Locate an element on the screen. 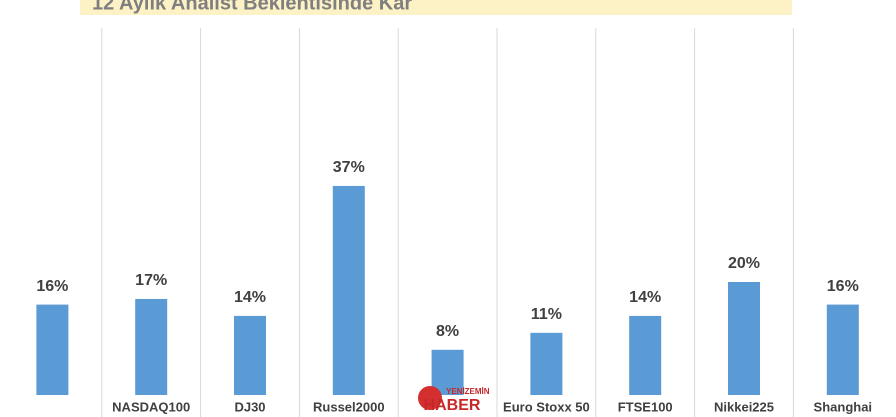  data-label: 8% is located at coordinates (447, 331).